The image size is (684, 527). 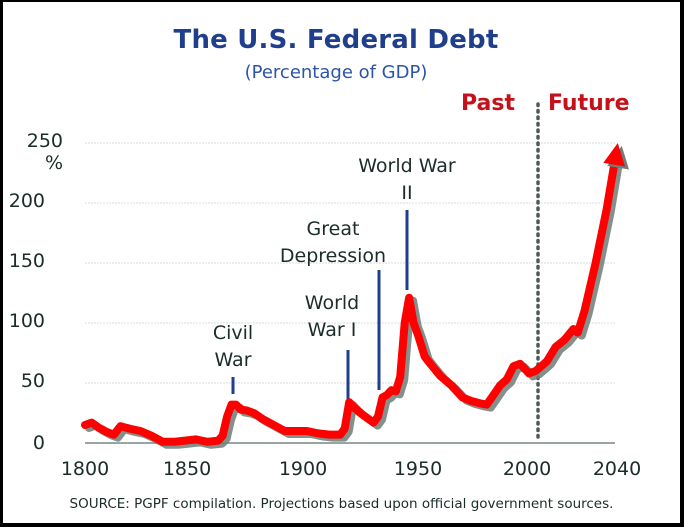 What do you see at coordinates (26, 261) in the screenshot?
I see `y-tick-150: 150` at bounding box center [26, 261].